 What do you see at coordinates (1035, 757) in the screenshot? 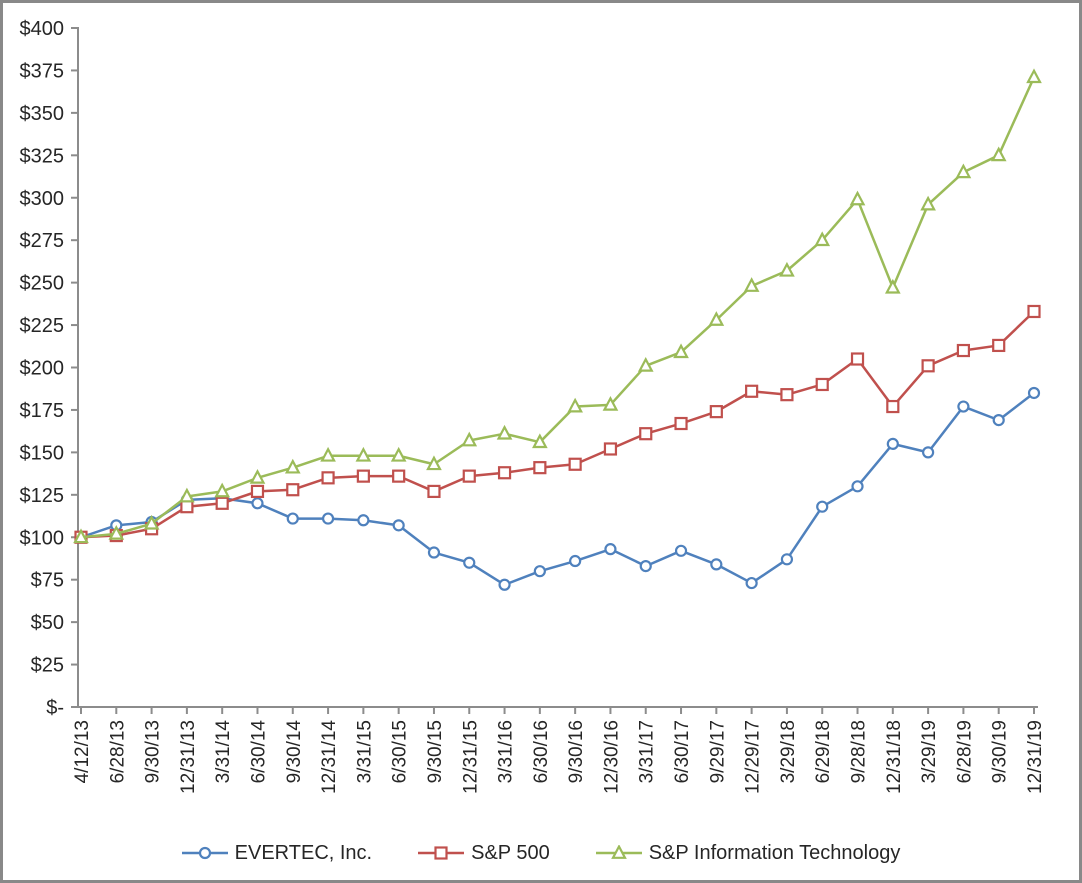
I see `svg-text: 12/31/19` at bounding box center [1035, 757].